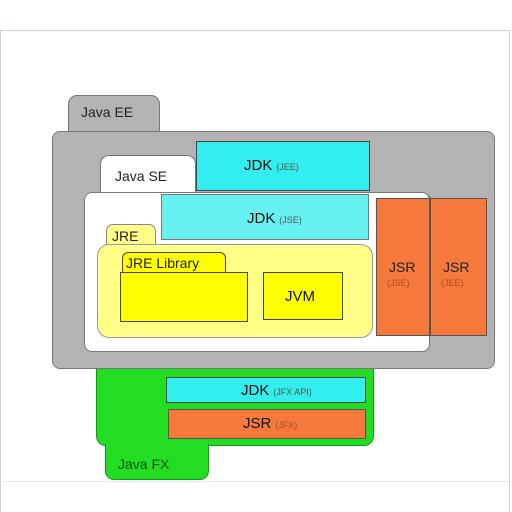  I want to click on jsr-jse-main: JSR, so click(402, 267).